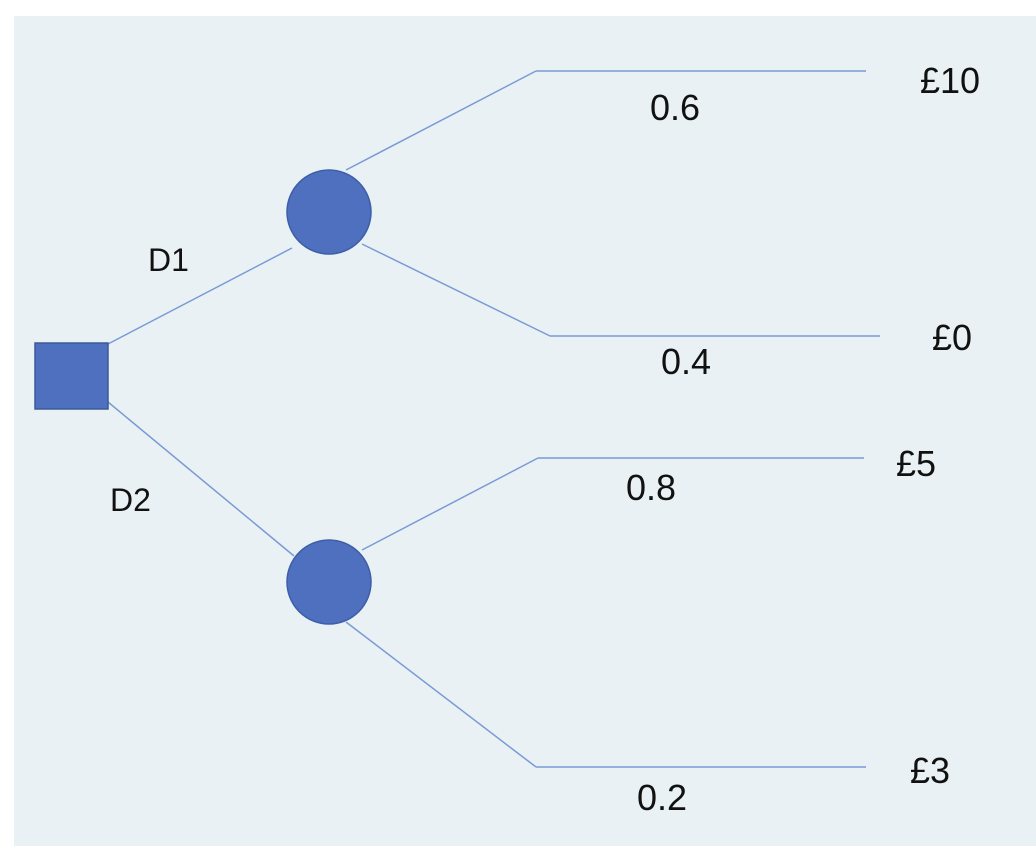  What do you see at coordinates (200, 296) in the screenshot?
I see `edge-d1` at bounding box center [200, 296].